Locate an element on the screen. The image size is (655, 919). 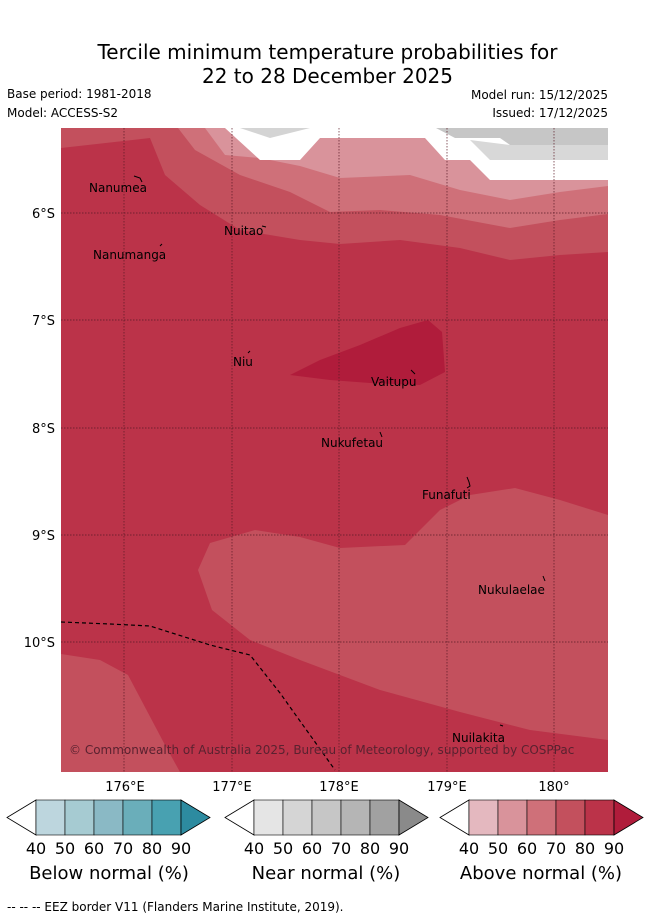
colorbar-below-normal: 40 50 60 70 80 90 is located at coordinates (108, 828).